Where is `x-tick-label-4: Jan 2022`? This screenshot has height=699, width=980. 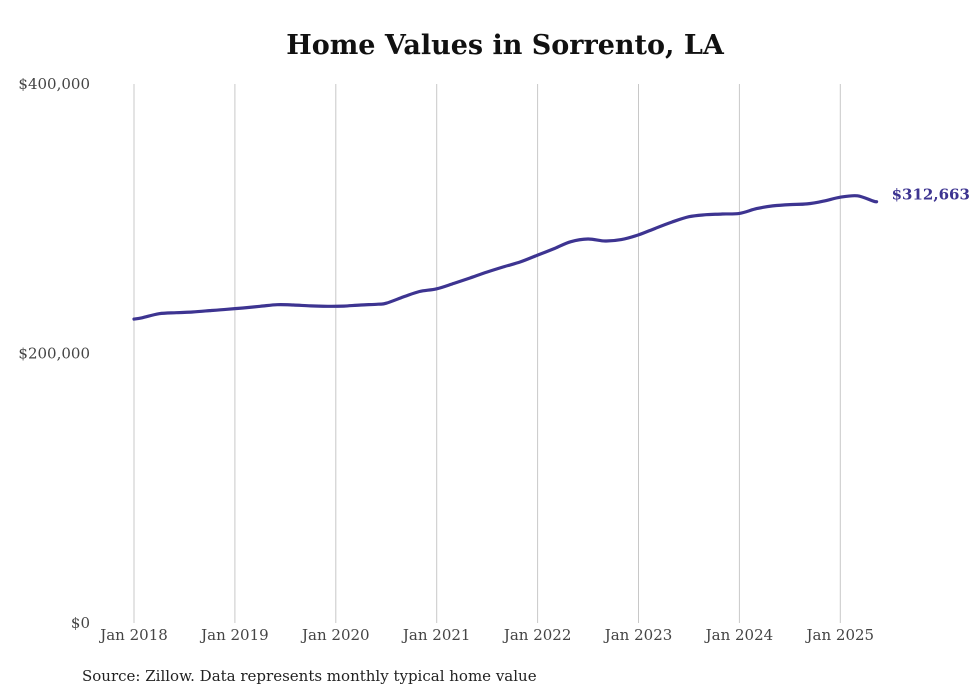
x-tick-label-4: Jan 2022 is located at coordinates (537, 635).